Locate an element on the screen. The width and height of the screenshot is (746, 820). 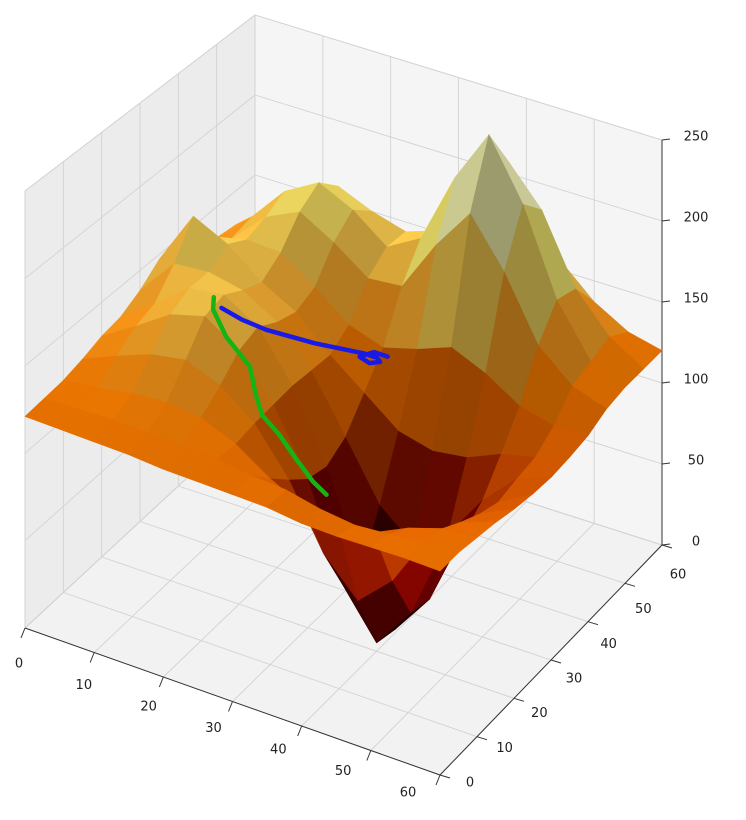
x-tick-label: 10 is located at coordinates (84, 685).